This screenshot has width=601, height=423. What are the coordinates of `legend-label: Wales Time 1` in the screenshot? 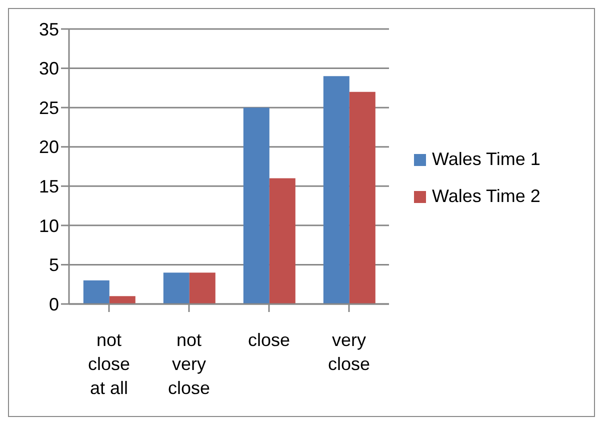 It's located at (486, 159).